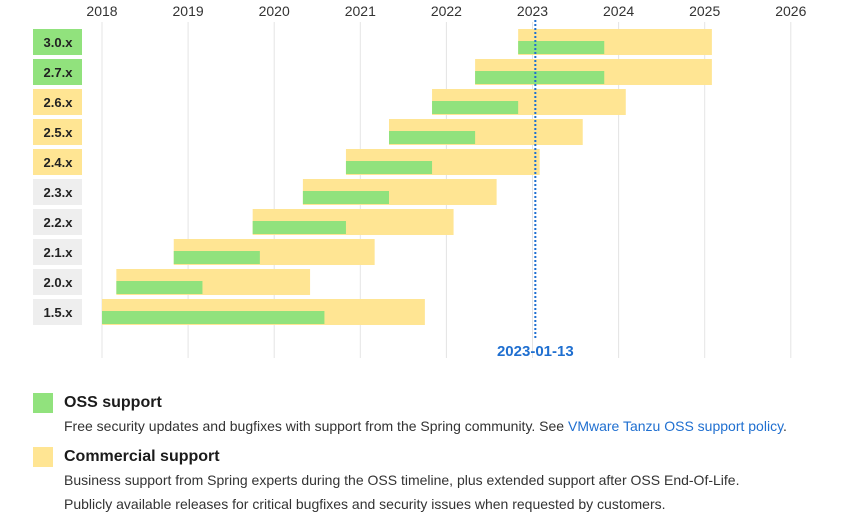 Image resolution: width=863 pixels, height=515 pixels. I want to click on oss-policy-link: VMware Tanzu OSS support policy, so click(676, 426).